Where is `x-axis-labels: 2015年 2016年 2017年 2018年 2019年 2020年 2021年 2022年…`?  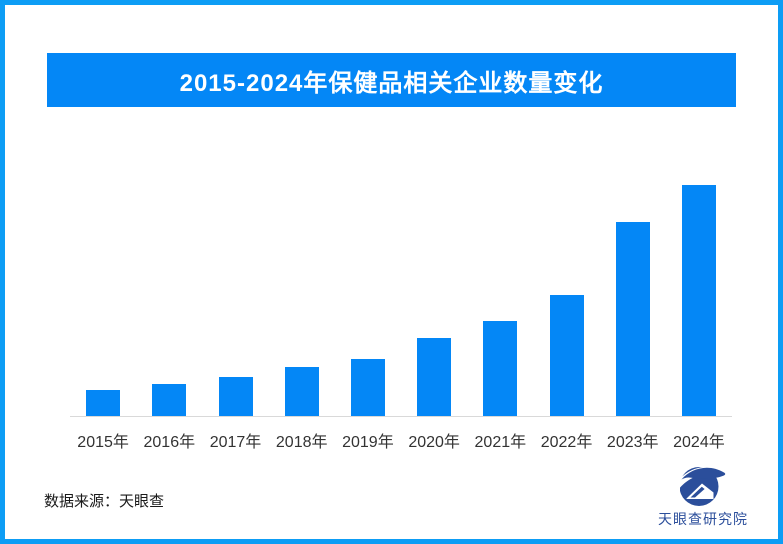 x-axis-labels: 2015年 2016年 2017年 2018年 2019年 2020年 2021年 2022年… is located at coordinates (401, 440).